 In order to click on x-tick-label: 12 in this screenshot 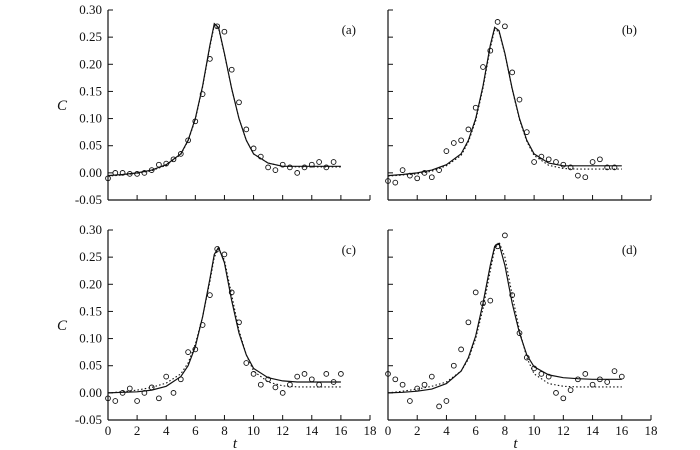, I will do `click(563, 430)`.